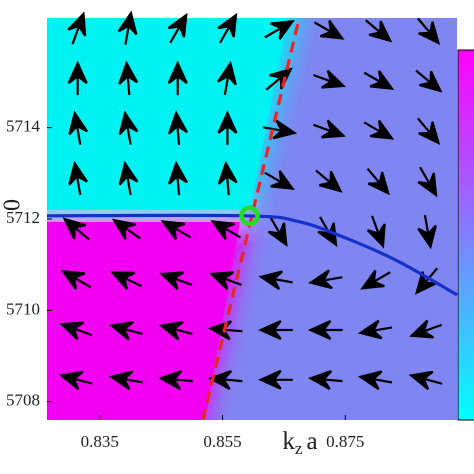 The width and height of the screenshot is (474, 474). I want to click on x-axis-label: kz a, so click(299, 443).